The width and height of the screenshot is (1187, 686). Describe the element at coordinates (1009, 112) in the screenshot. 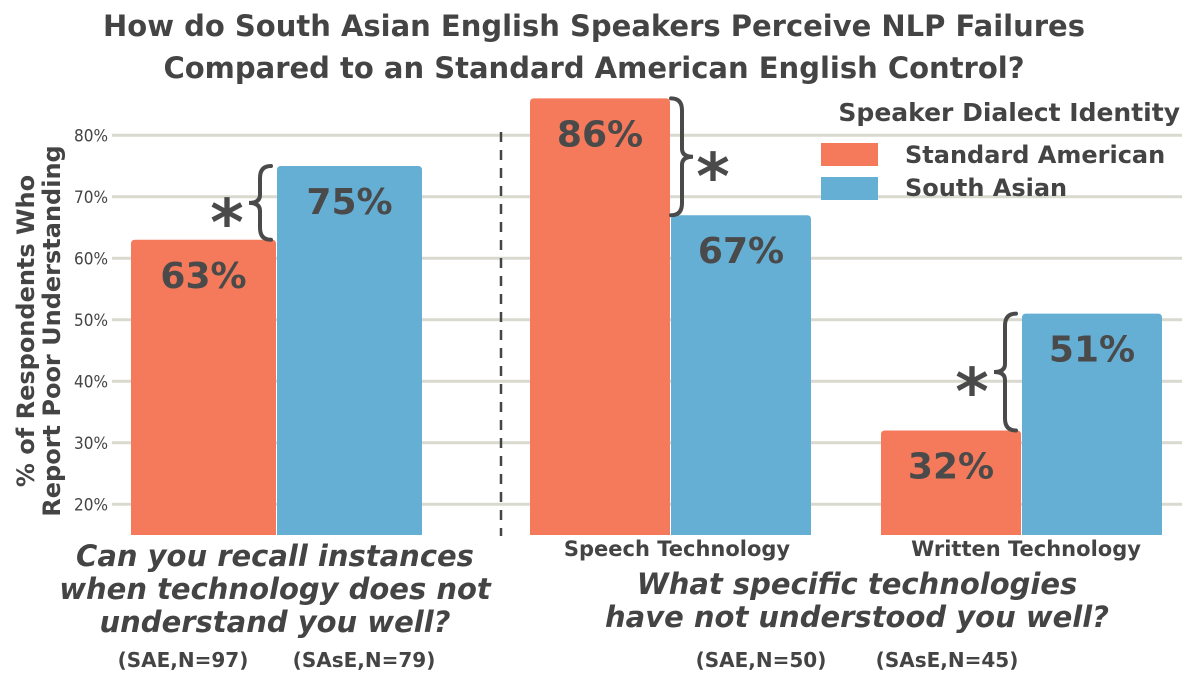

I see `legend-title: Speaker Dialect Identity` at that location.